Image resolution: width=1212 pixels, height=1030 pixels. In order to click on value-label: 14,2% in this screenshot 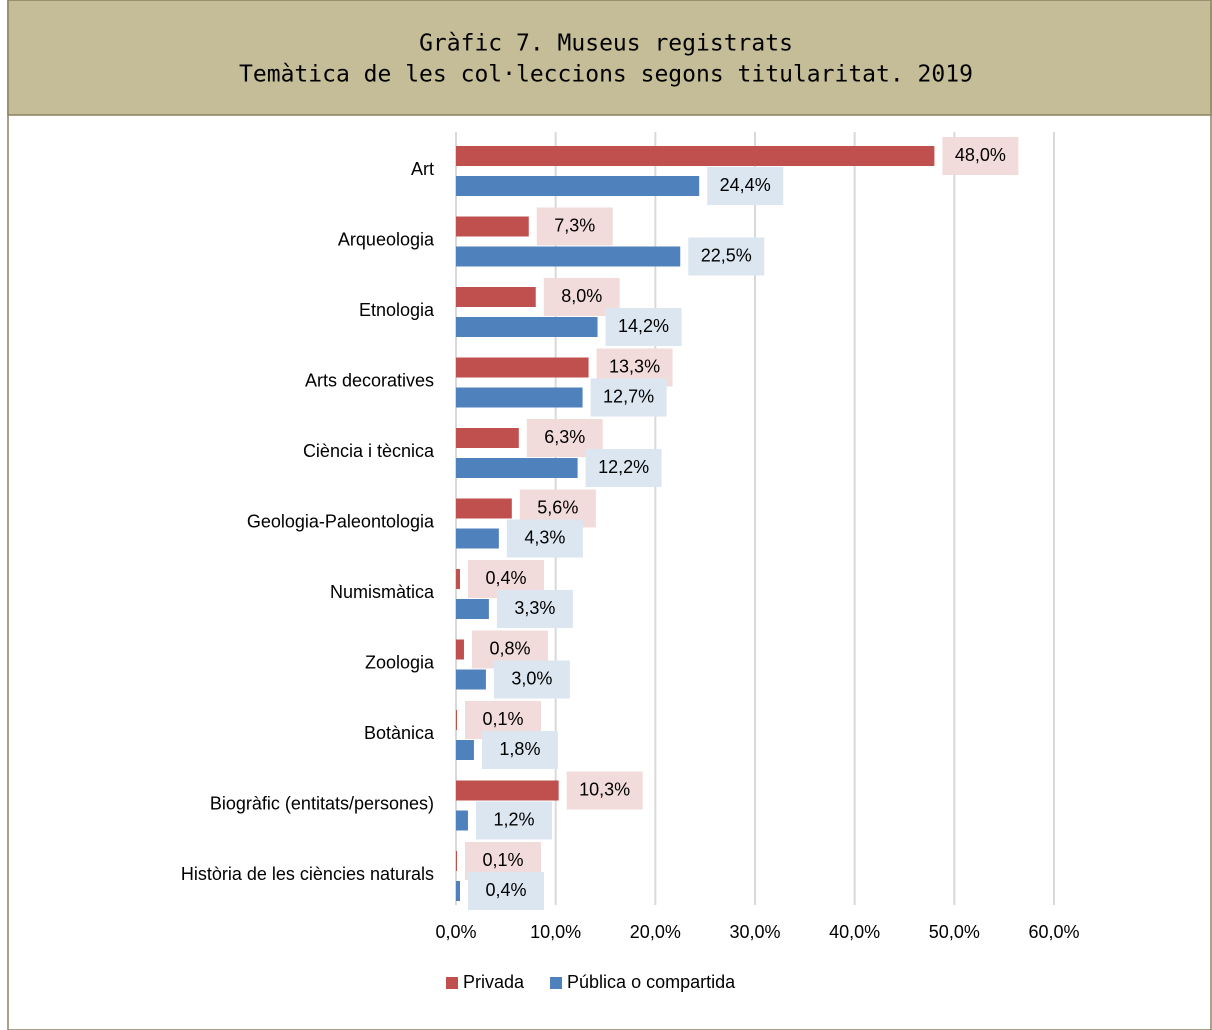, I will do `click(643, 326)`.